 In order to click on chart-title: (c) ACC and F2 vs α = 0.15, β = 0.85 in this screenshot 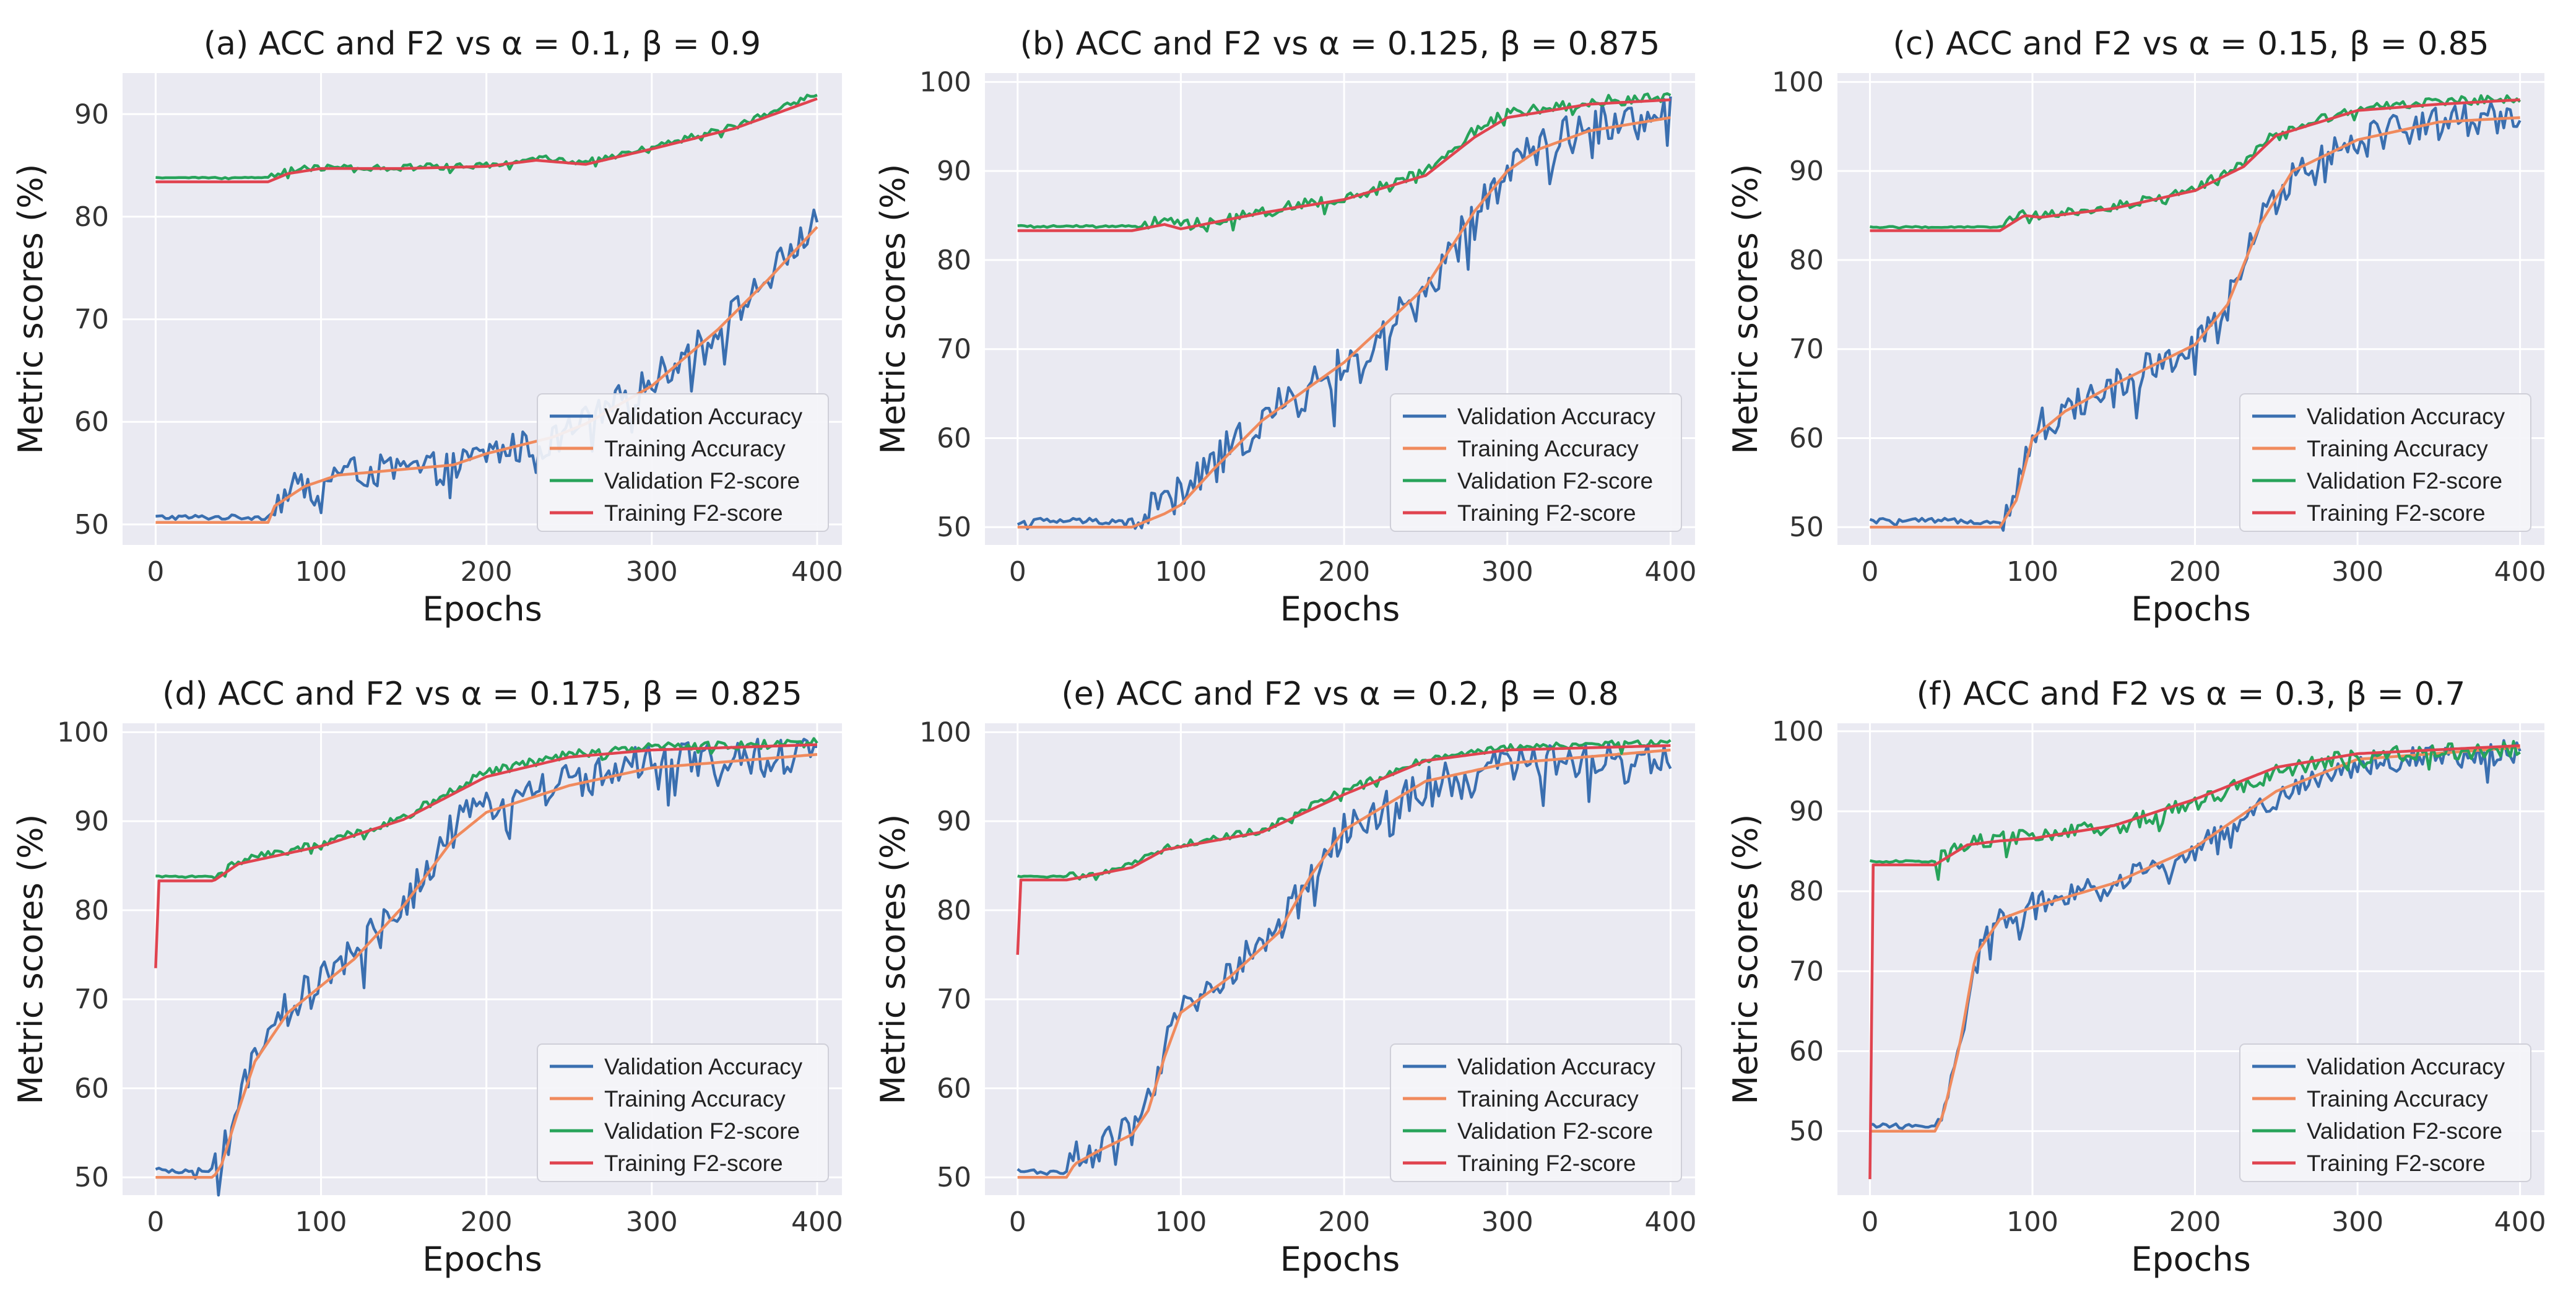, I will do `click(2191, 44)`.